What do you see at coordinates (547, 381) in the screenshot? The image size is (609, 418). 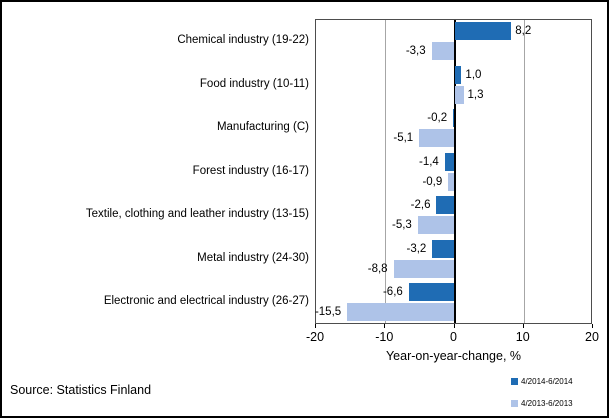 I see `legend-label: 4/2014-6/2014` at bounding box center [547, 381].